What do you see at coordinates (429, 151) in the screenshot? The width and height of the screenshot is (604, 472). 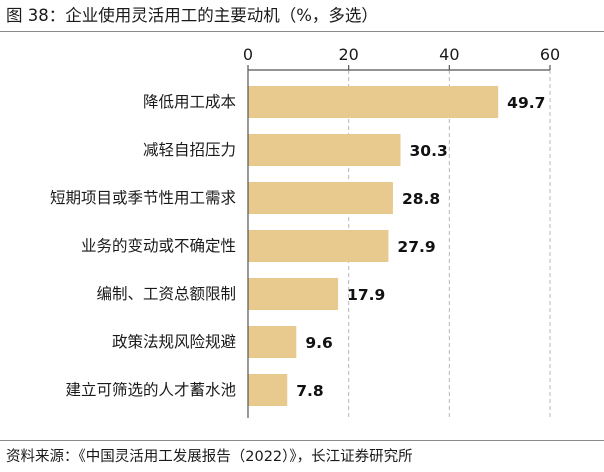 I see `value-label: 30.3` at bounding box center [429, 151].